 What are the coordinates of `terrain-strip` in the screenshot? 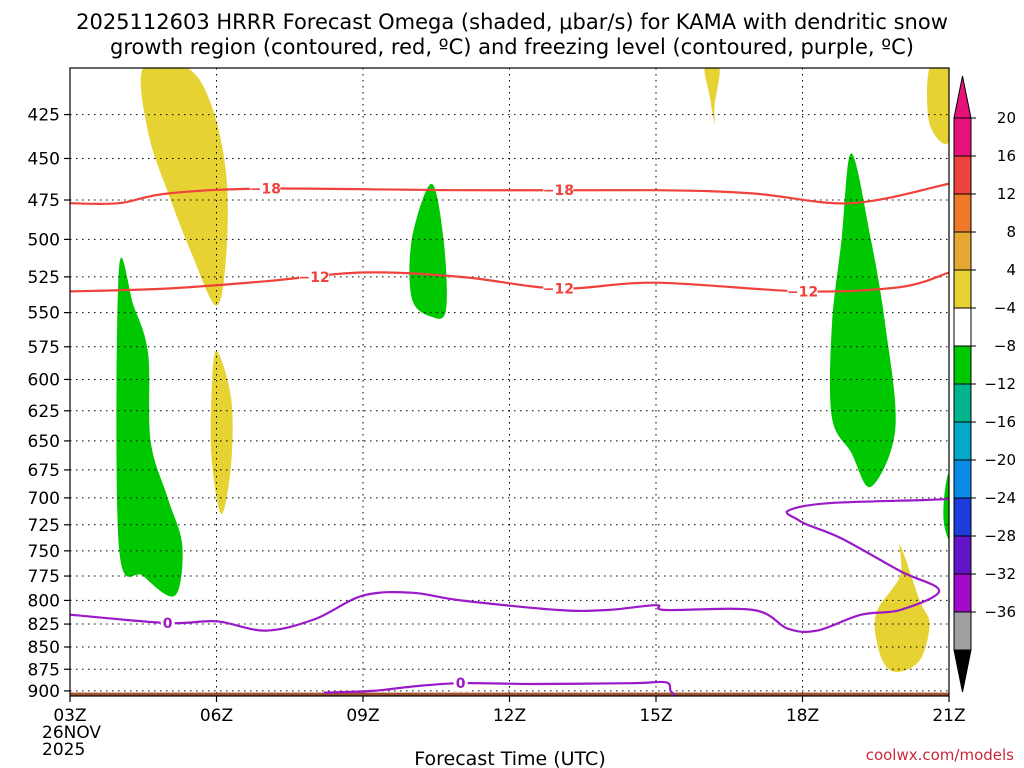 It's located at (509, 694).